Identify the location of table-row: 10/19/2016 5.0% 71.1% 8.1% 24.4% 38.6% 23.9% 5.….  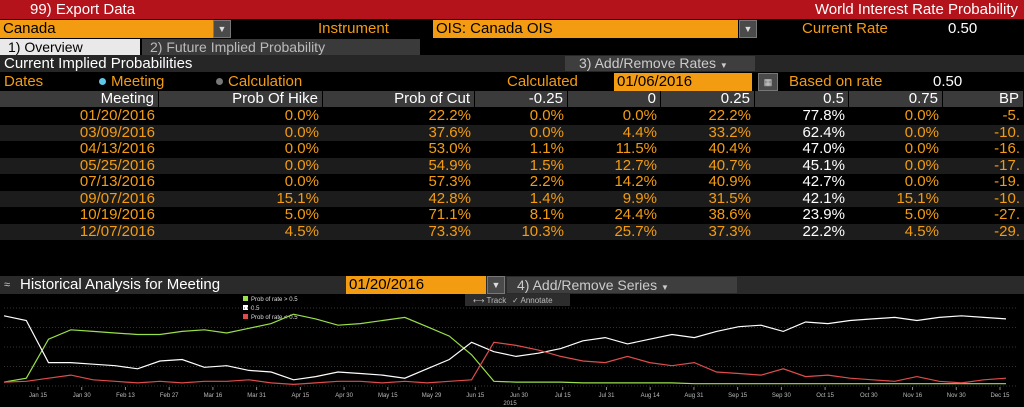
(512, 215).